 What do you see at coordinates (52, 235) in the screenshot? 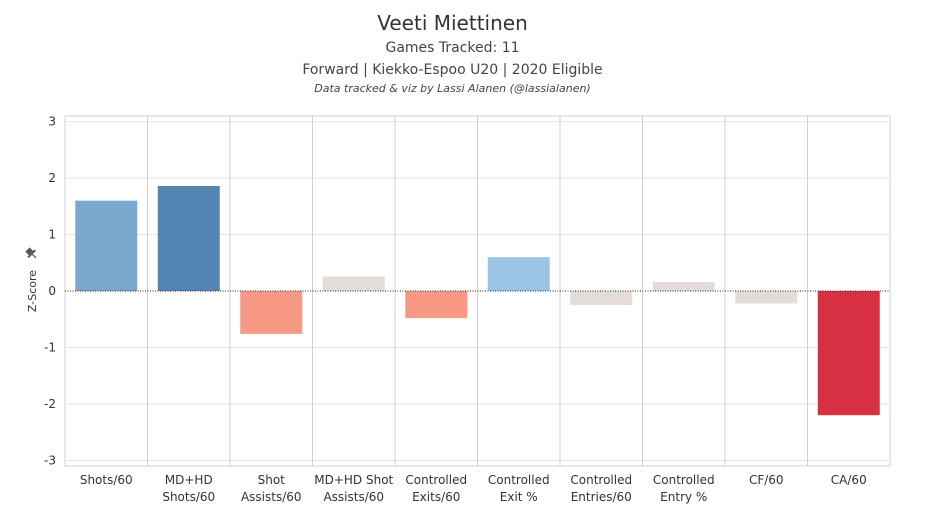
I see `y-tick-label: 1` at bounding box center [52, 235].